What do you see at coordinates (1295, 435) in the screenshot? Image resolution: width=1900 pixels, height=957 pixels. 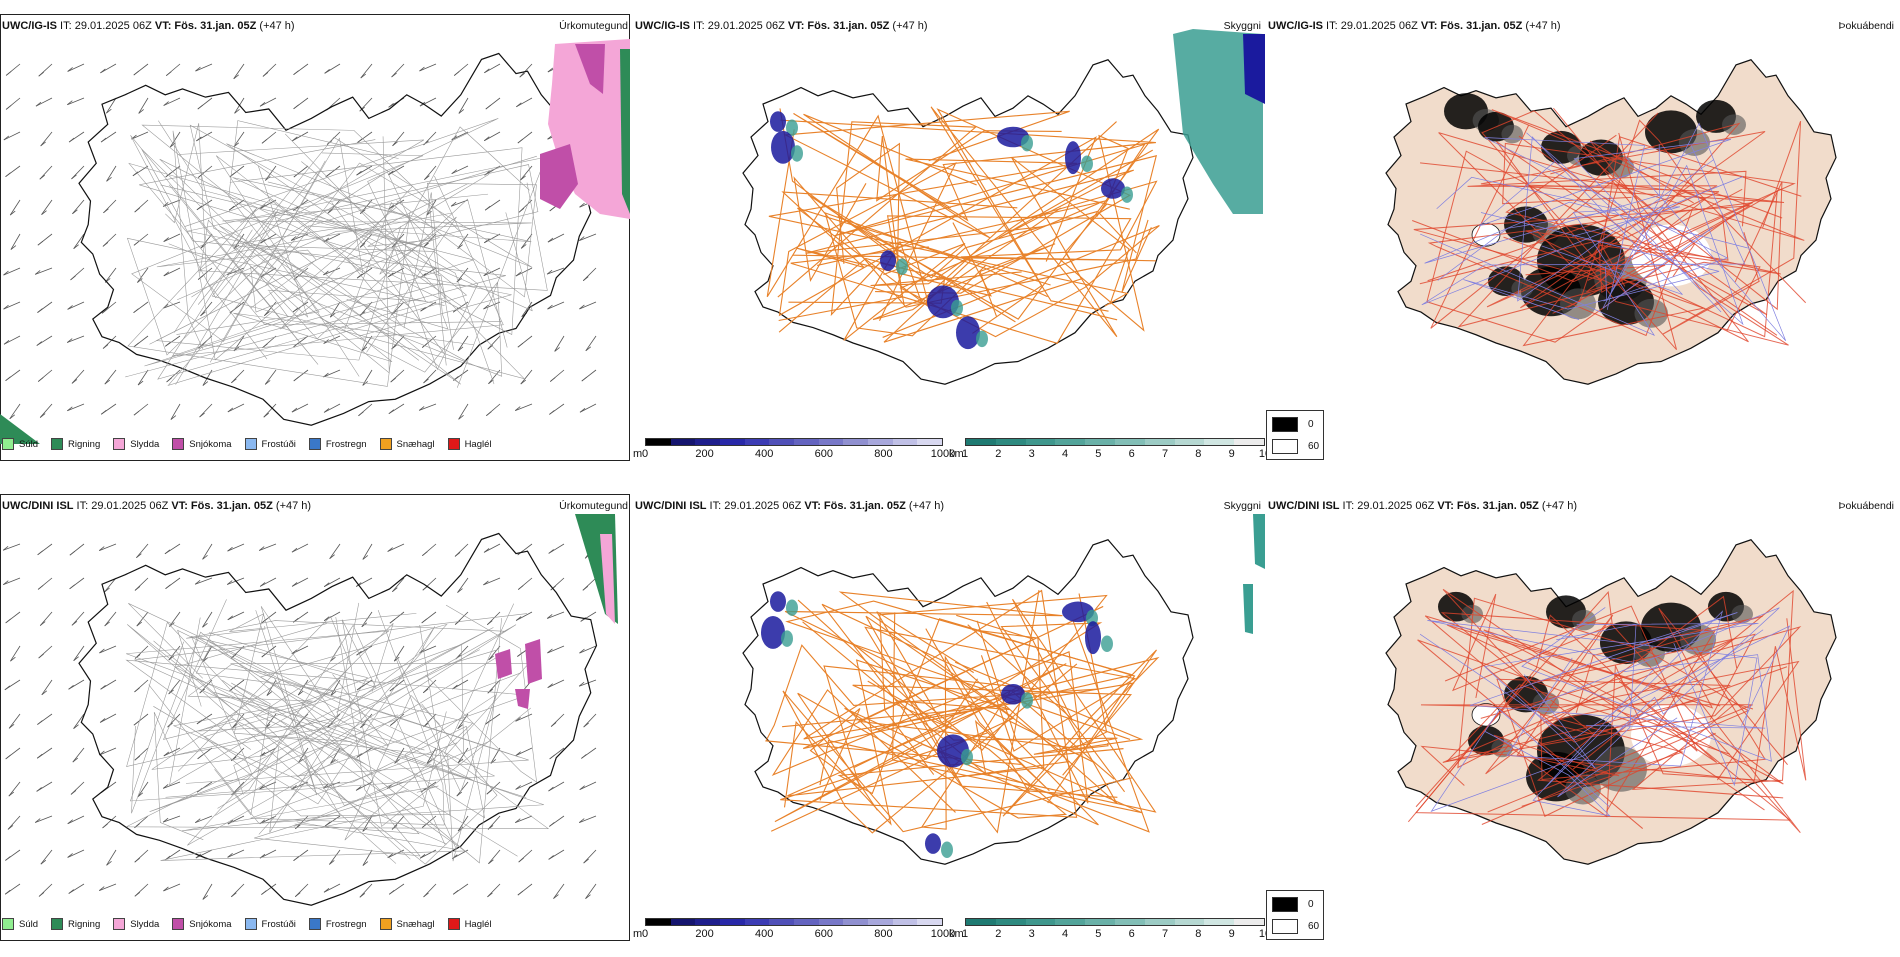 I see `fog-legend: 0 60` at bounding box center [1295, 435].